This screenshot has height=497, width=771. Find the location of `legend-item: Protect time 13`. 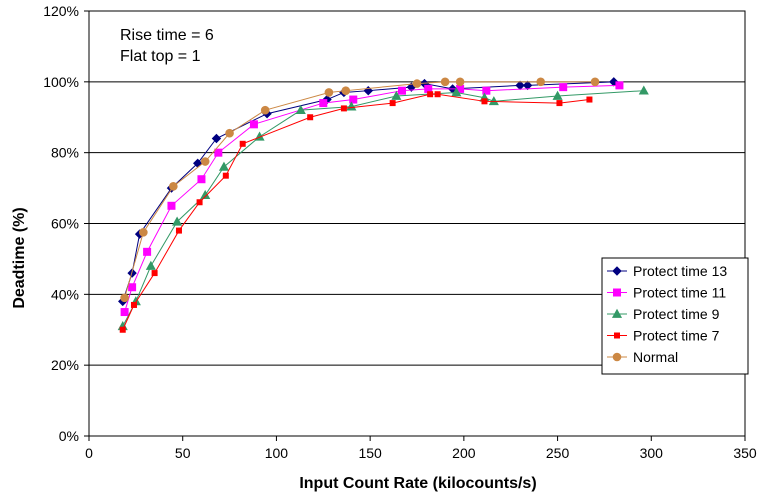

legend-item: Protect time 13 is located at coordinates (667, 271).